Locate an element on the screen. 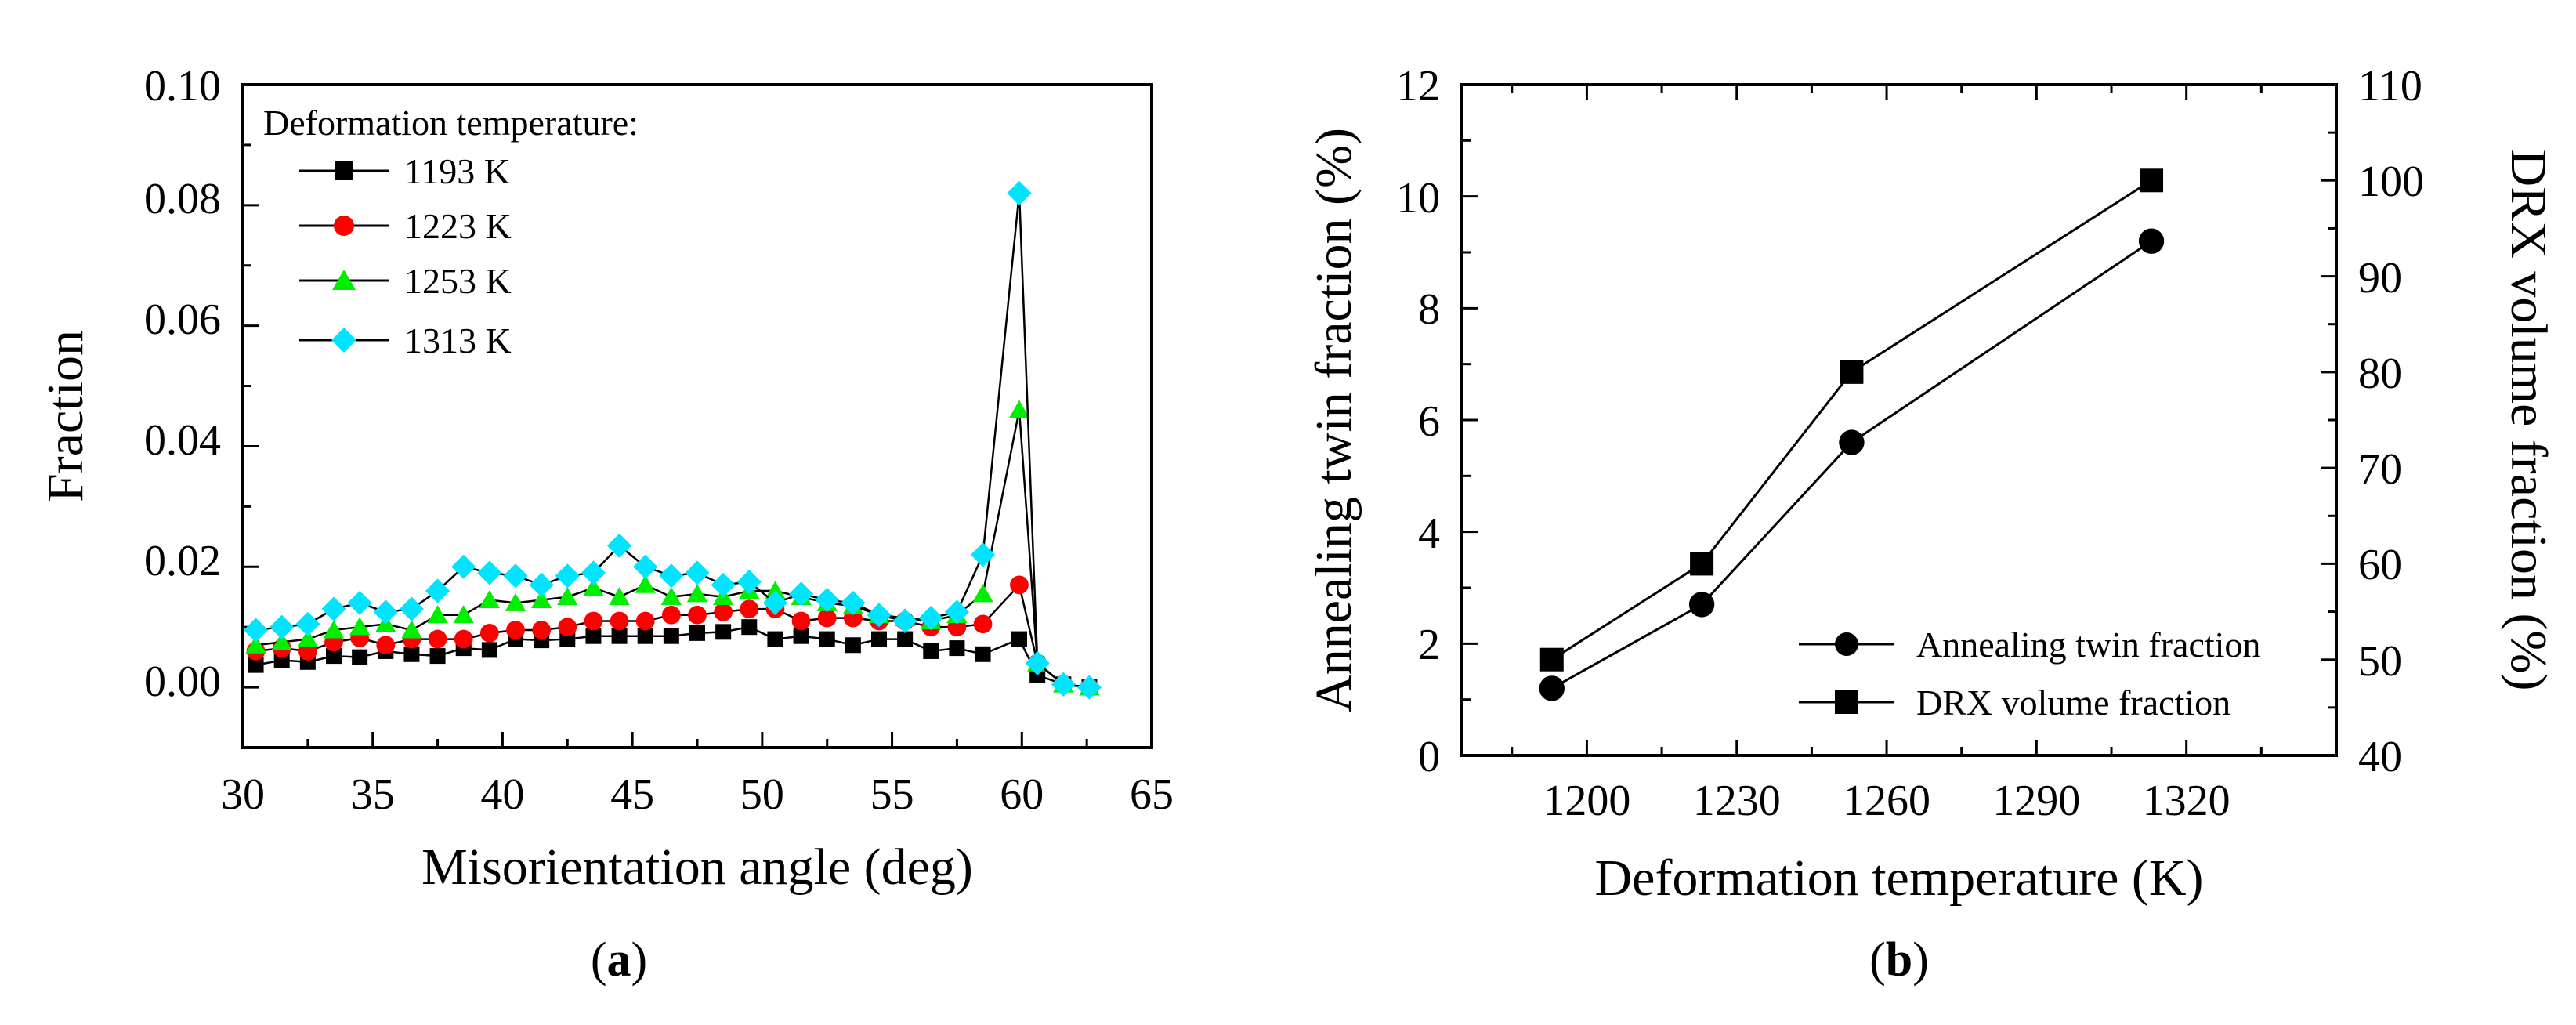 The width and height of the screenshot is (2576, 1025). b-series-twin is located at coordinates (1852, 464).